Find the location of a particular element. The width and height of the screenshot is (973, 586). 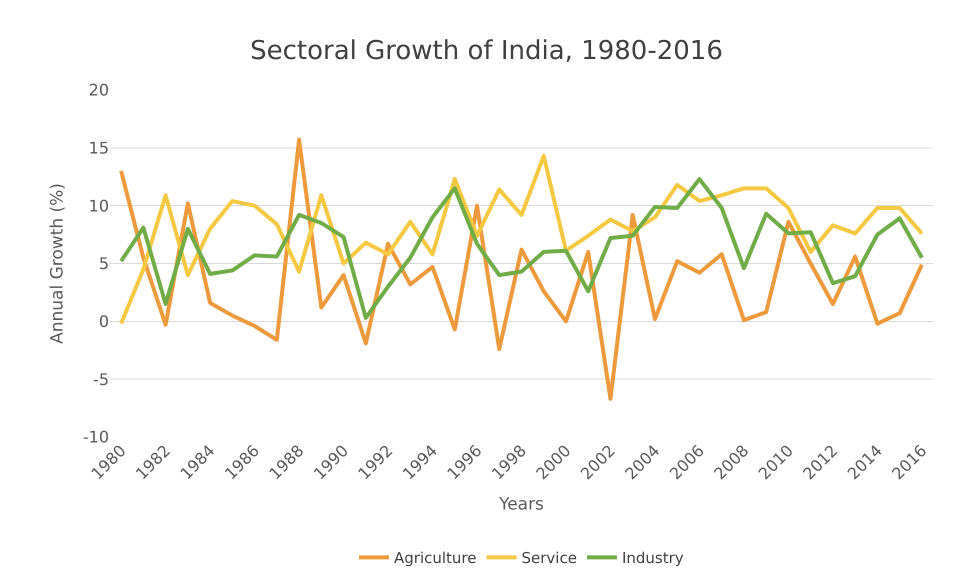

y-tick-label: 20 is located at coordinates (98, 90).